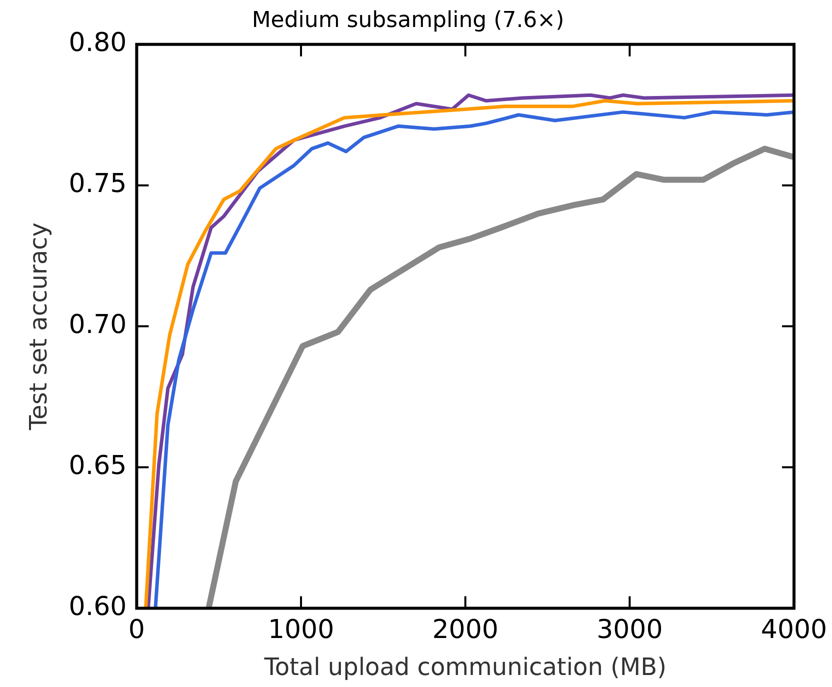  Describe the element at coordinates (97, 466) in the screenshot. I see `y-tick-label: 0.65` at that location.